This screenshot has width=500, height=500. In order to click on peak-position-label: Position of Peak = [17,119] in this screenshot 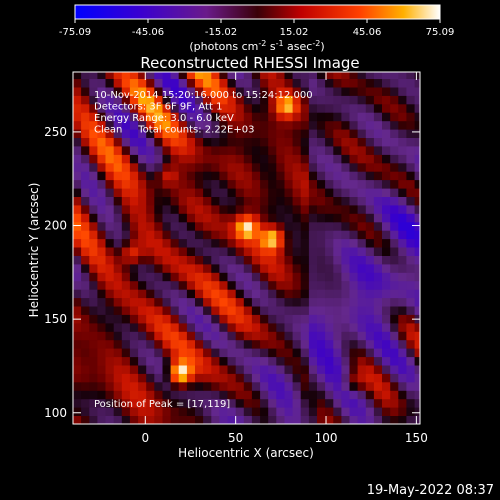, I will do `click(162, 404)`.